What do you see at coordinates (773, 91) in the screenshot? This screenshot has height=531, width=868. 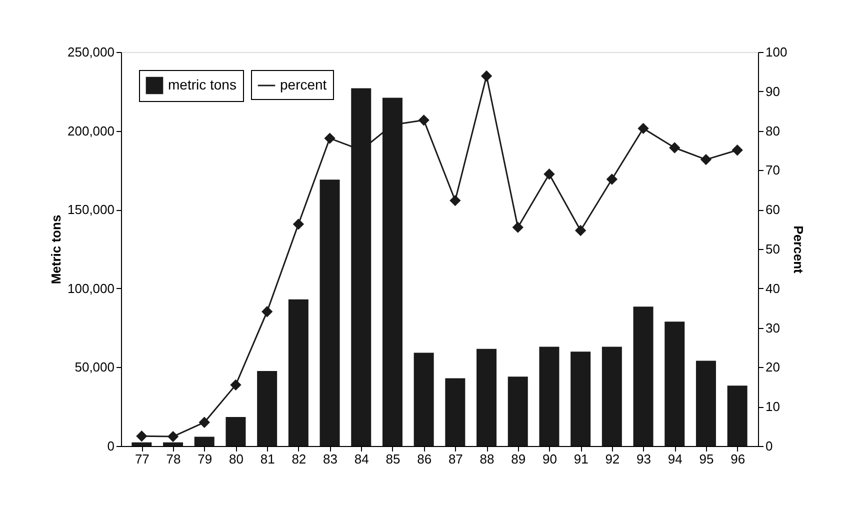 I see `y2-tick-label: 90` at bounding box center [773, 91].